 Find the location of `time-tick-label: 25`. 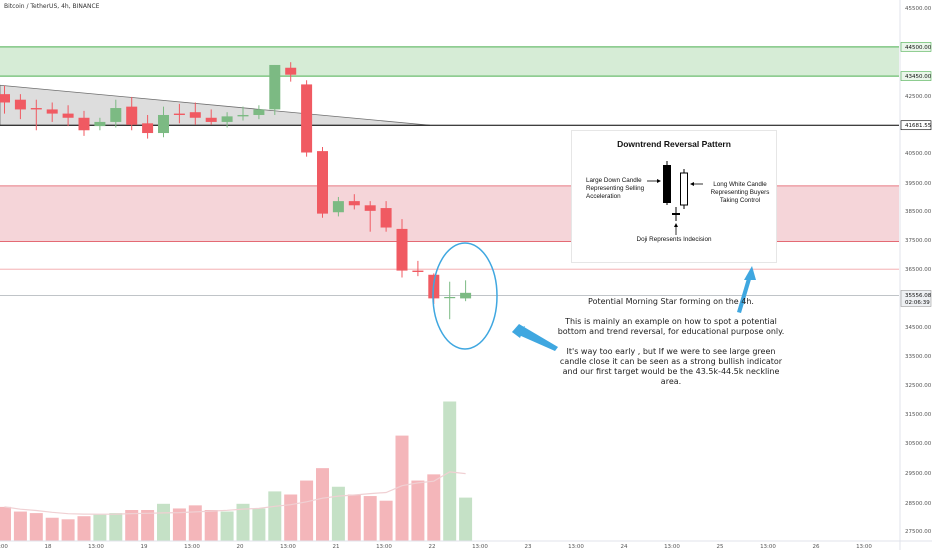

time-tick-label: 25 is located at coordinates (720, 547).